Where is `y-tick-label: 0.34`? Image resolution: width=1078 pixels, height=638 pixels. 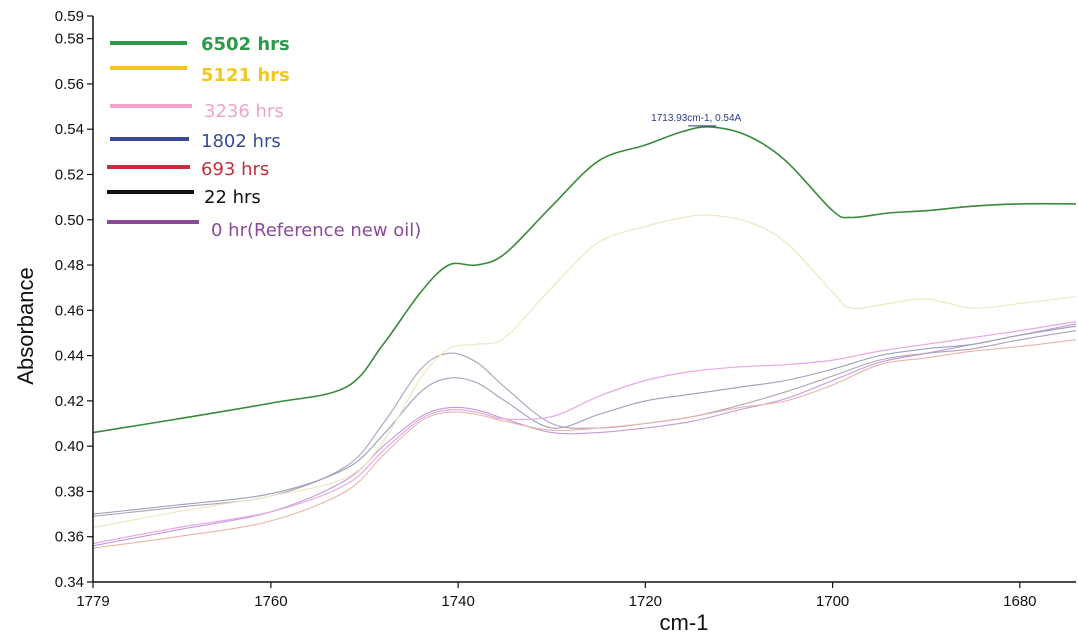 y-tick-label: 0.34 is located at coordinates (69, 582).